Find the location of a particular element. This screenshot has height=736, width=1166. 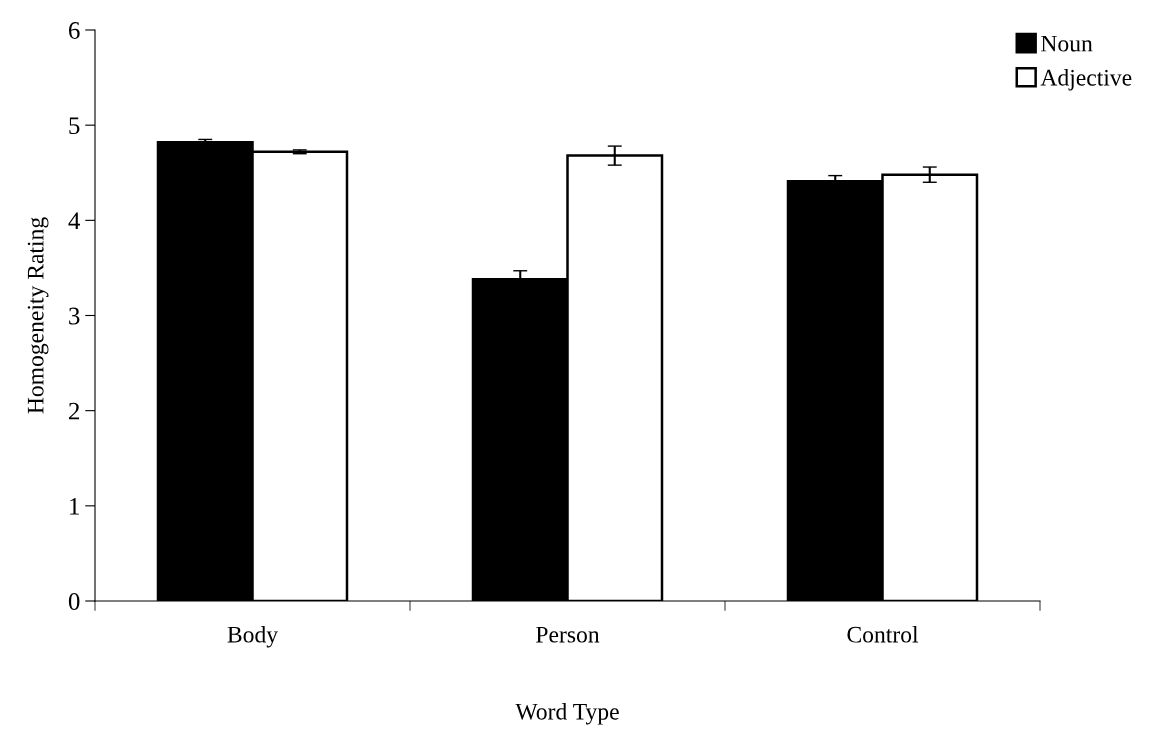

y-tick-label: 6 is located at coordinates (74, 30).